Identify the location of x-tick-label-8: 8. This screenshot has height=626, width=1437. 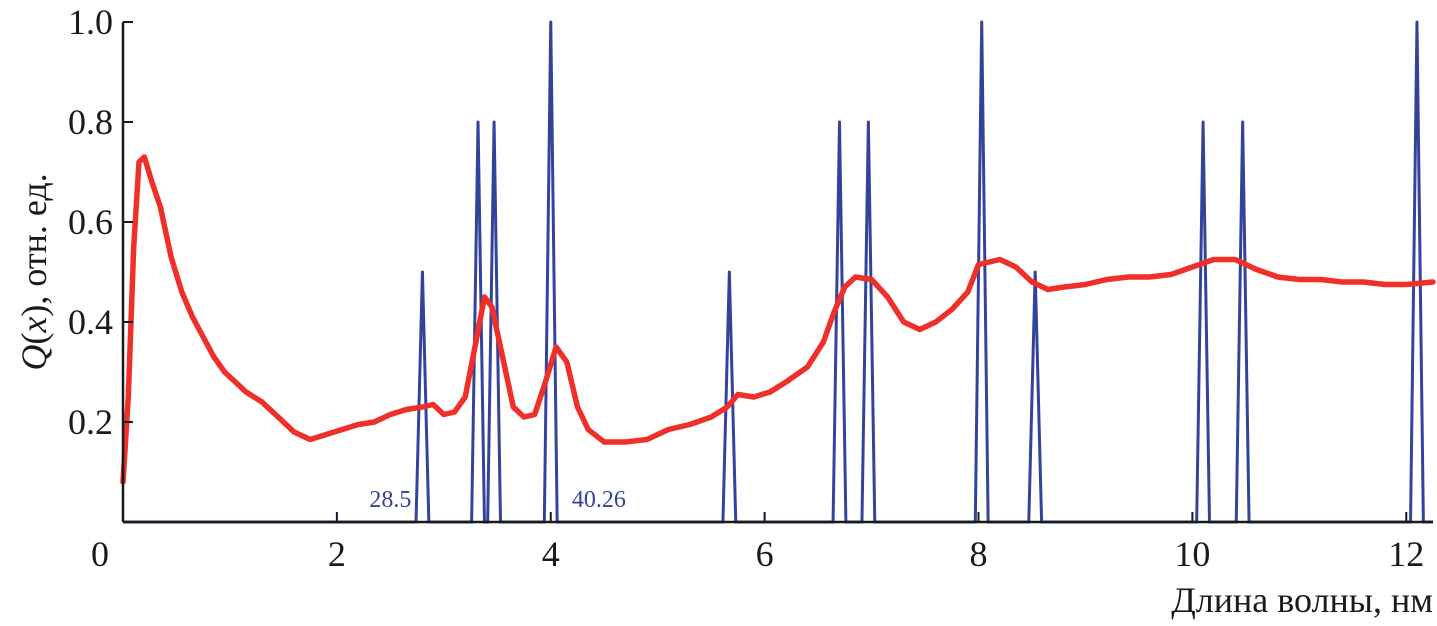
(979, 554).